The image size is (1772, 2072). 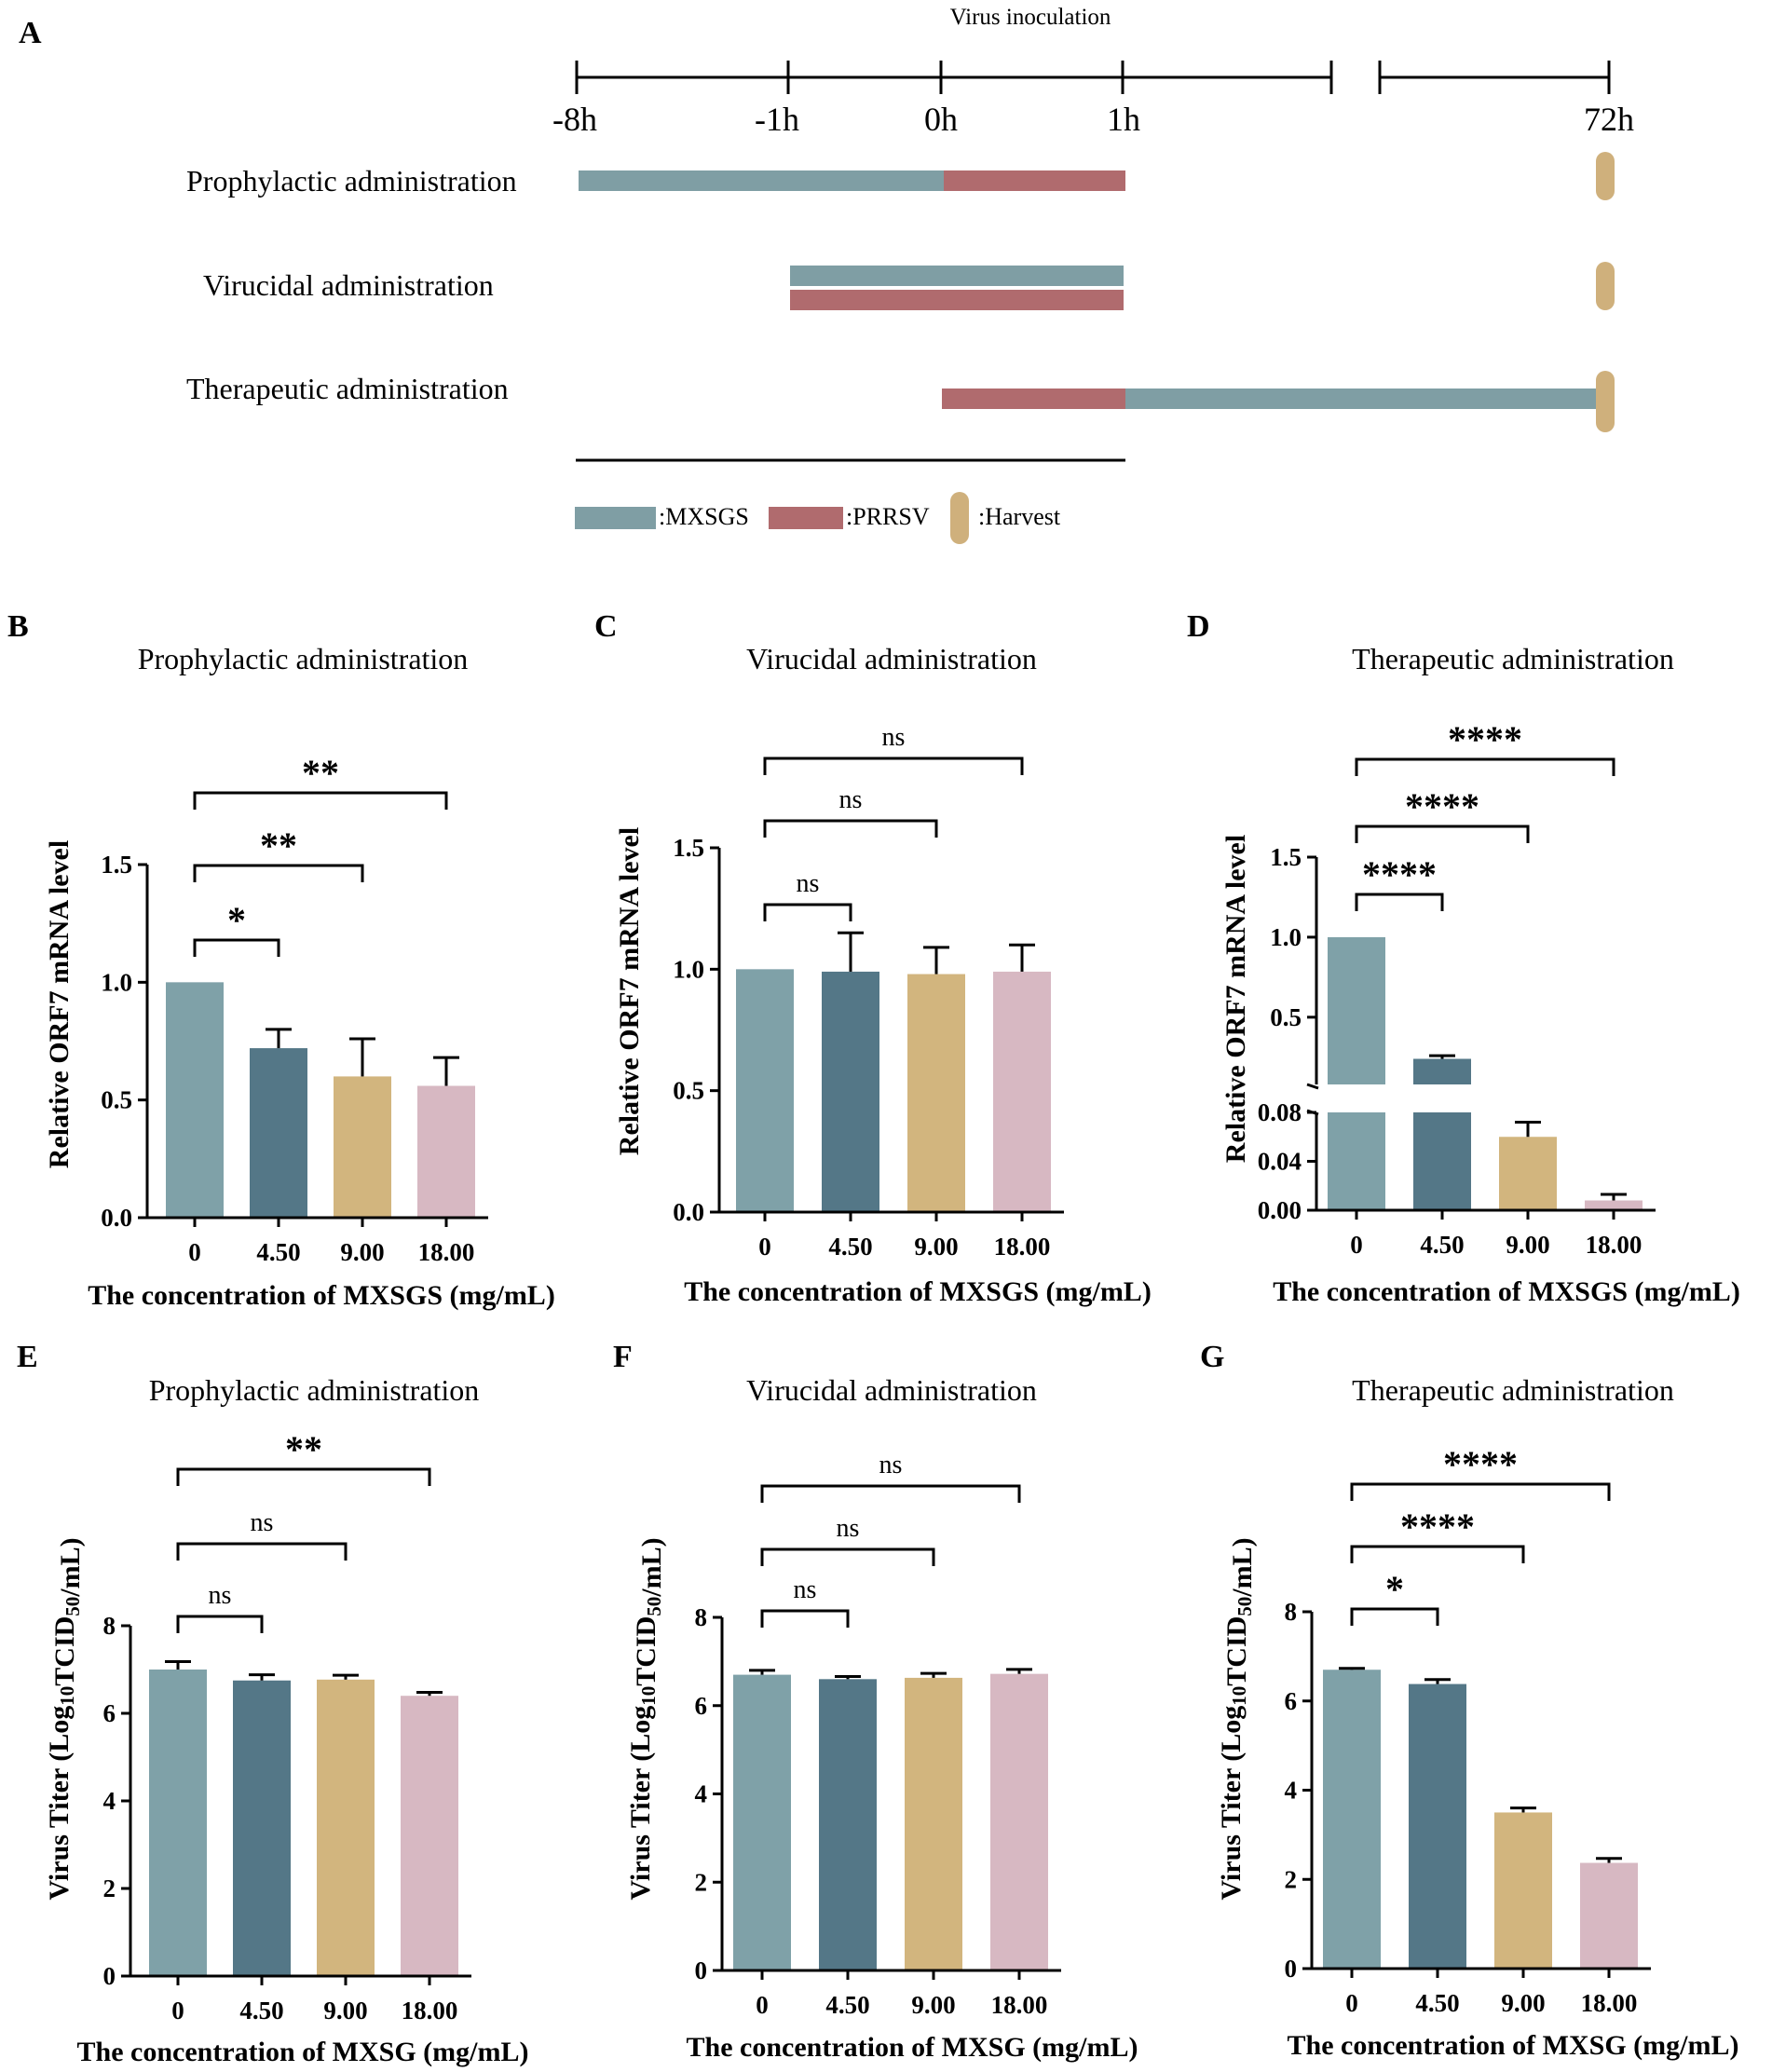 I want to click on y-tick-label-upper: 1.5, so click(x=1286, y=857).